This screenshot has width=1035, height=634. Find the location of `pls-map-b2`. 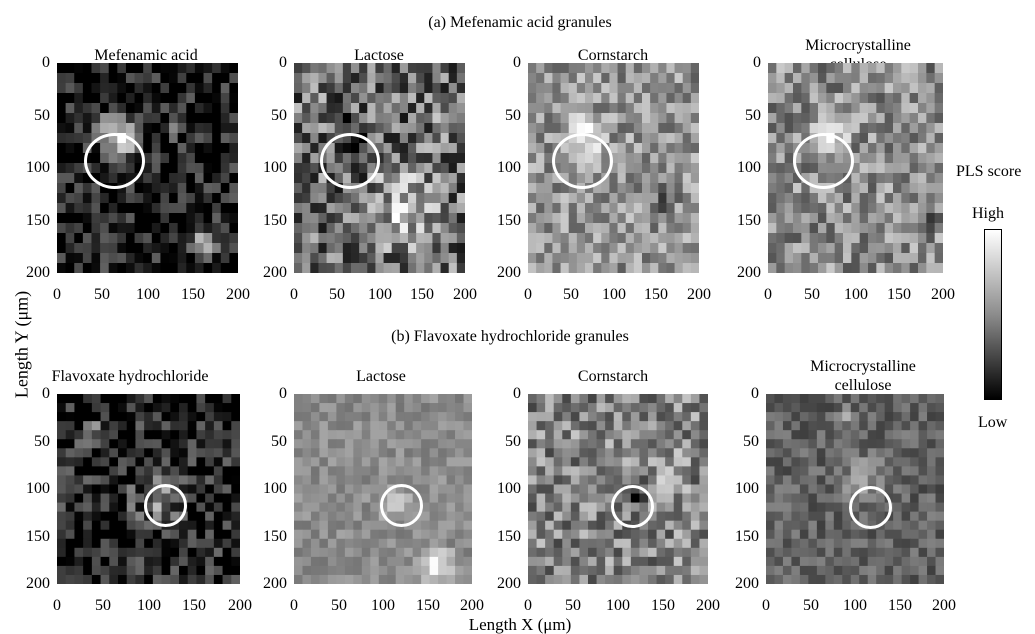

pls-map-b2 is located at coordinates (383, 489).